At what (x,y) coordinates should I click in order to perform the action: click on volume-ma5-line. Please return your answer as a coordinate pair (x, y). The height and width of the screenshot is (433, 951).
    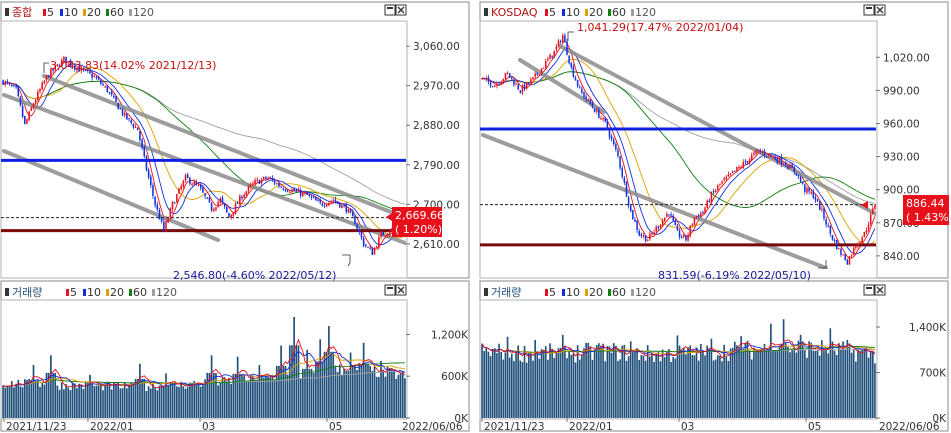
    Looking at the image, I should click on (204, 363).